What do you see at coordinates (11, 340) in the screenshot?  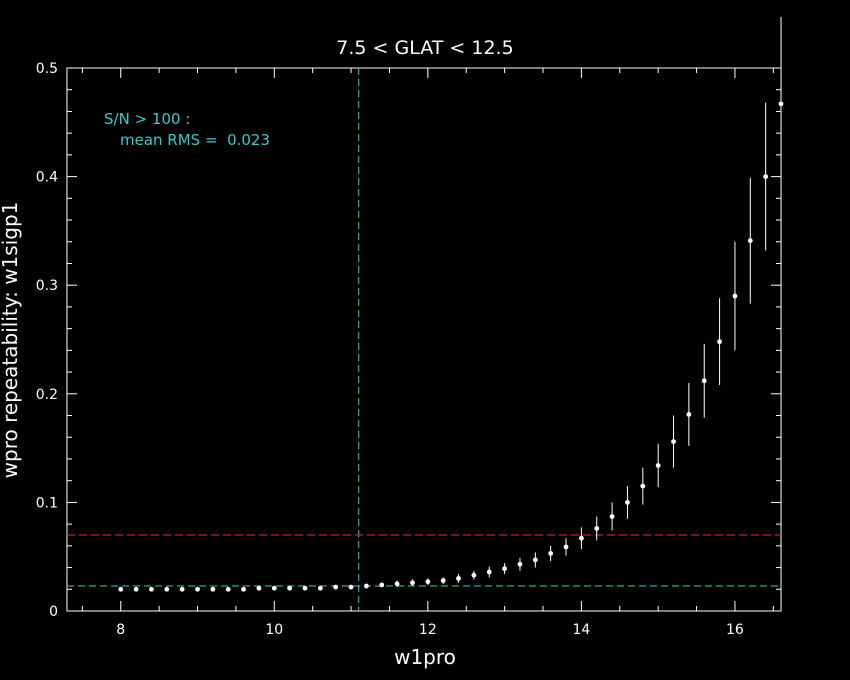 I see `y-axis-title: wpro repeatability: w1sigp1` at bounding box center [11, 340].